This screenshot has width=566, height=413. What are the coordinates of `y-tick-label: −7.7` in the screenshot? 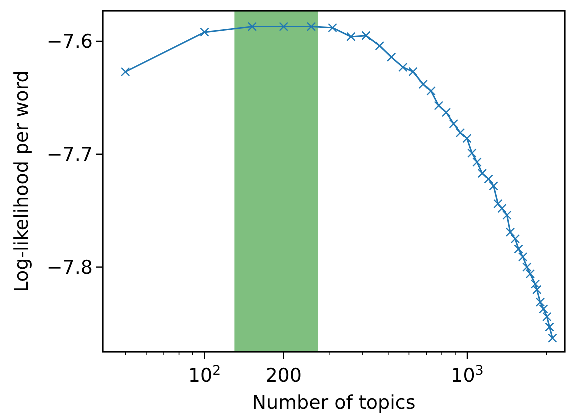 It's located at (69, 155).